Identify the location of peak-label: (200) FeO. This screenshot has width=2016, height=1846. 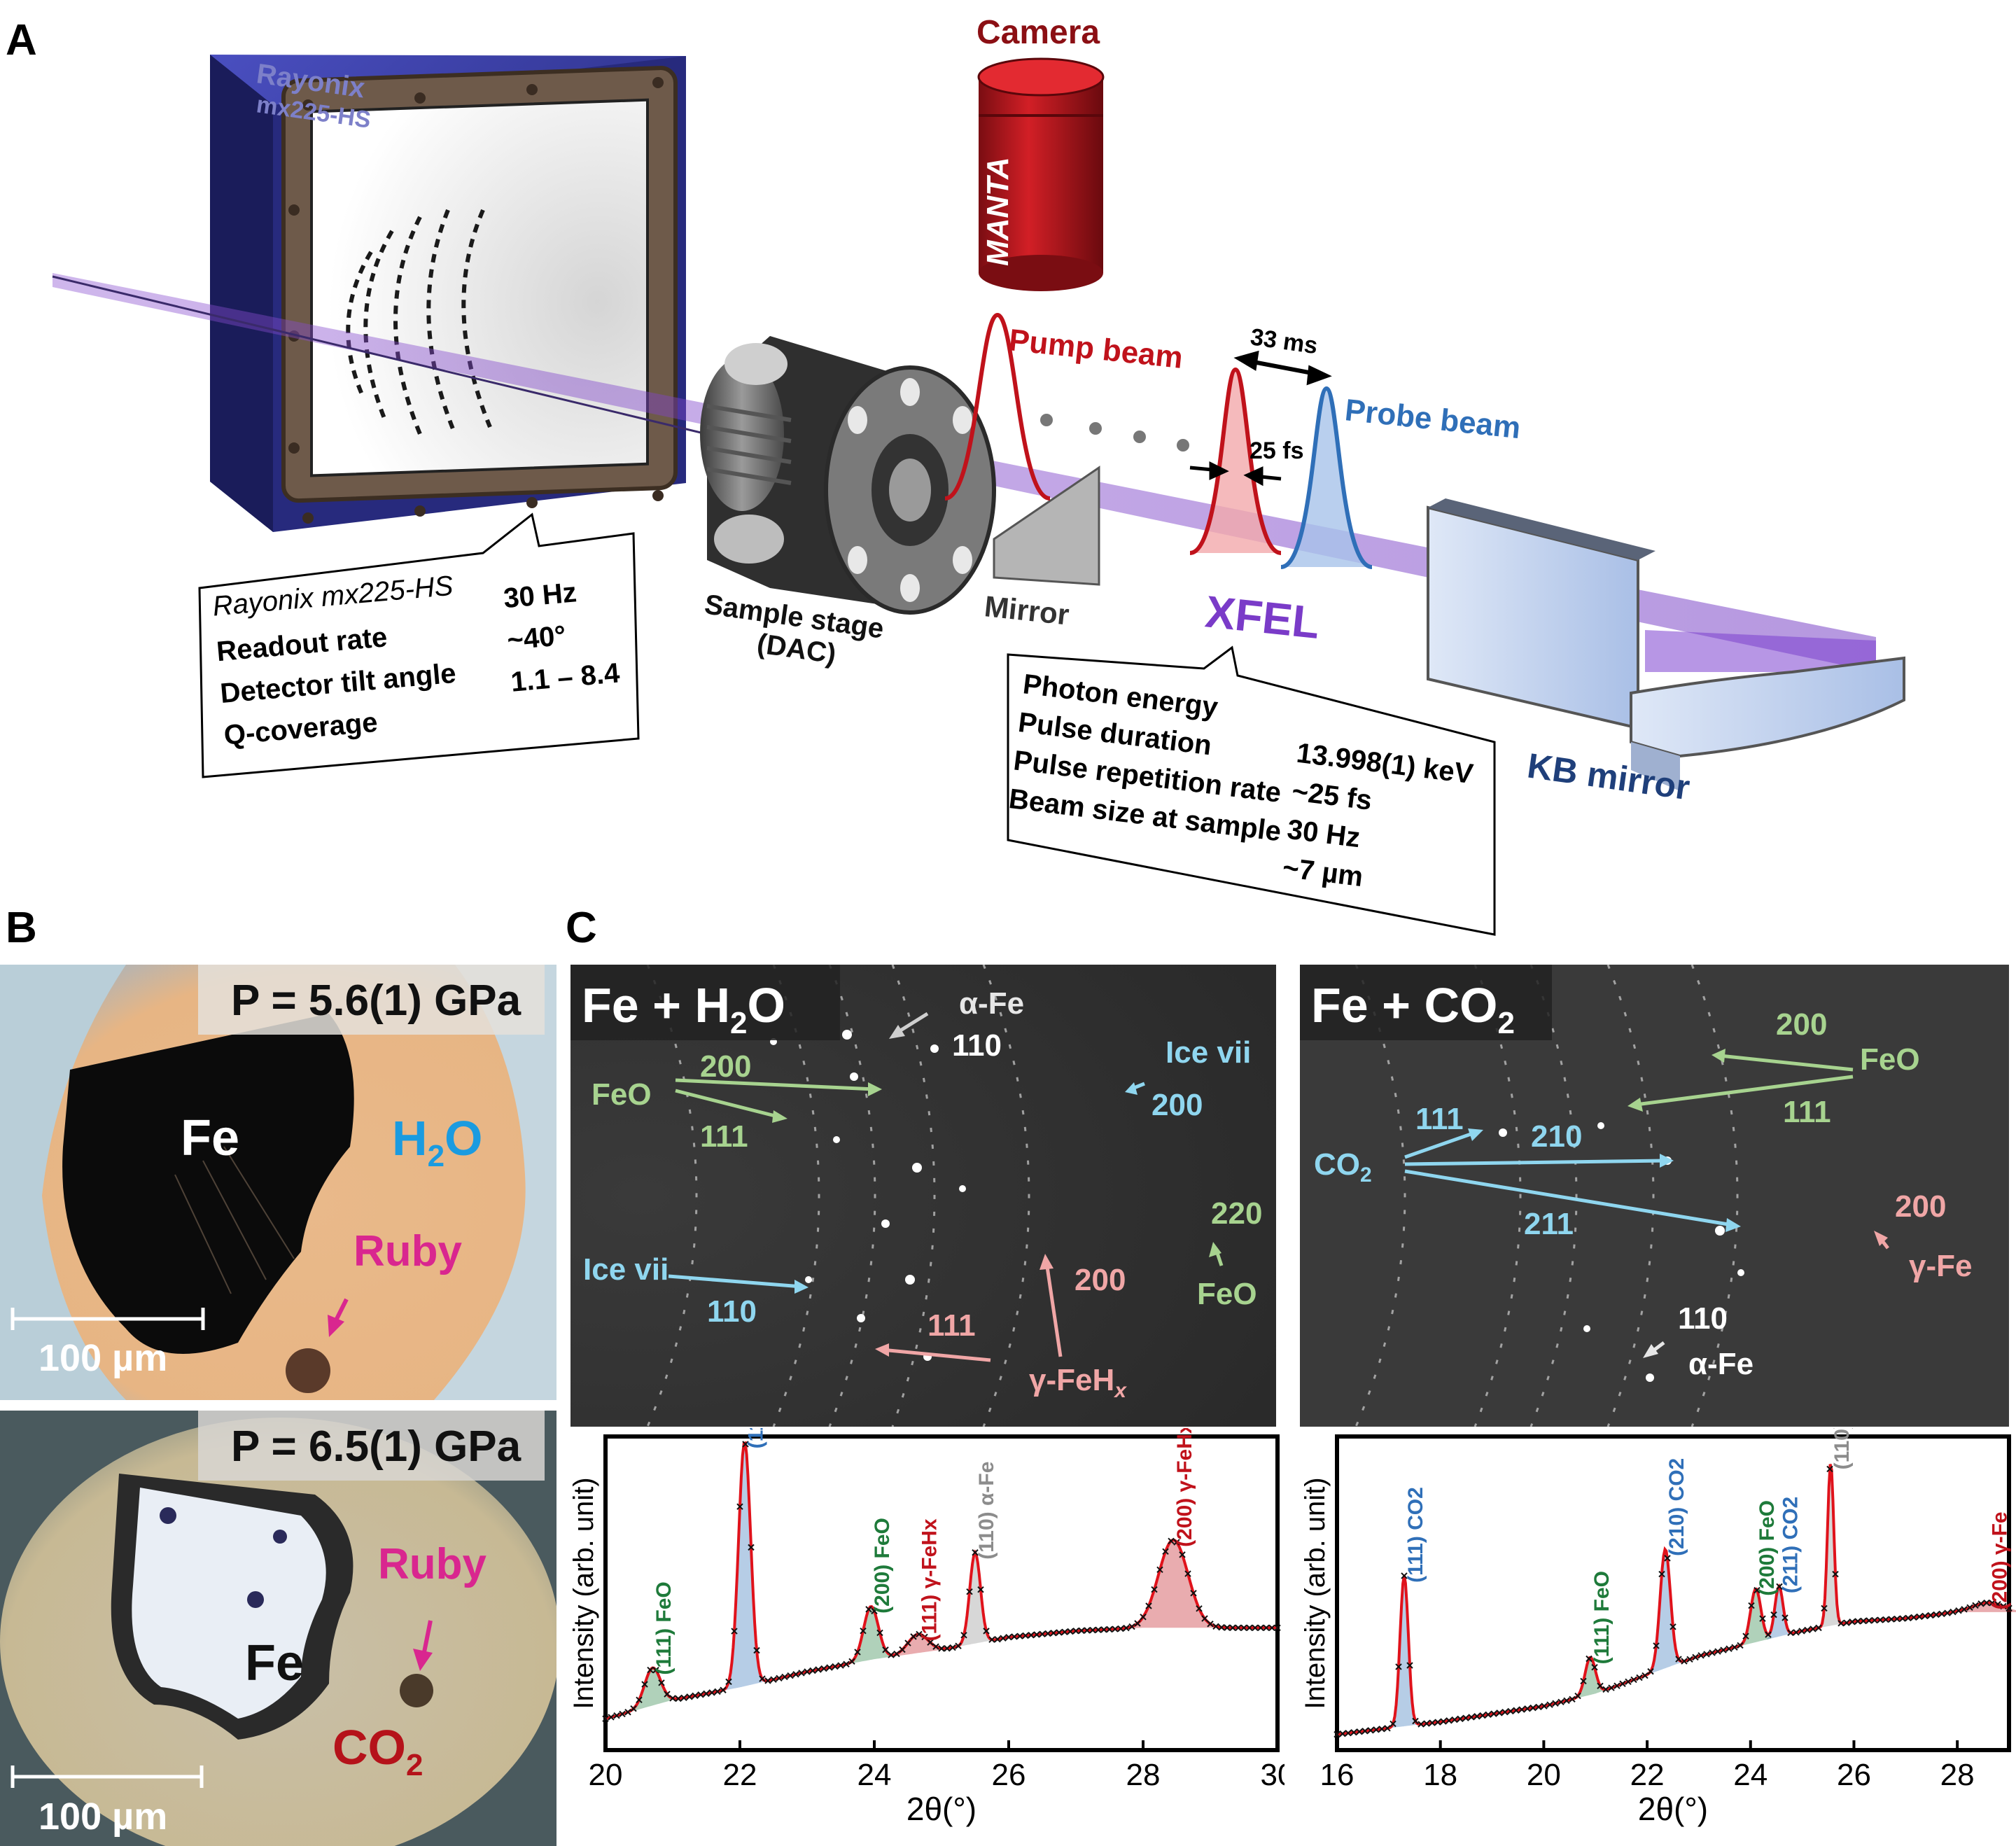
(1767, 1548).